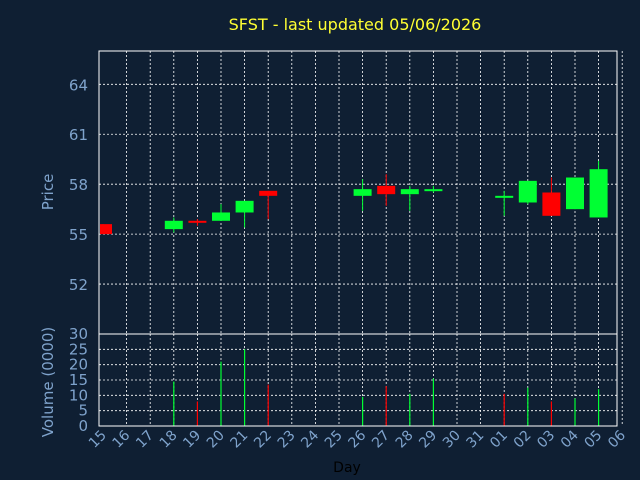 This screenshot has height=480, width=640. I want to click on volume-tick-label: 15, so click(78, 380).